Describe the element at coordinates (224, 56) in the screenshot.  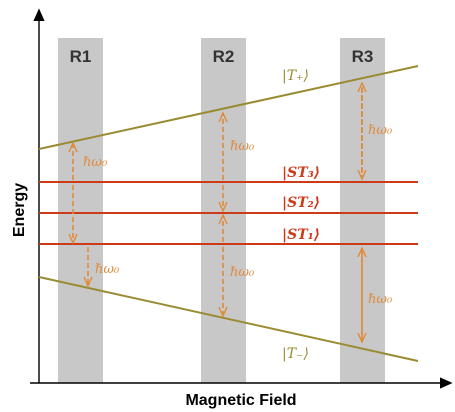
I see `region-r2-label: R2` at that location.